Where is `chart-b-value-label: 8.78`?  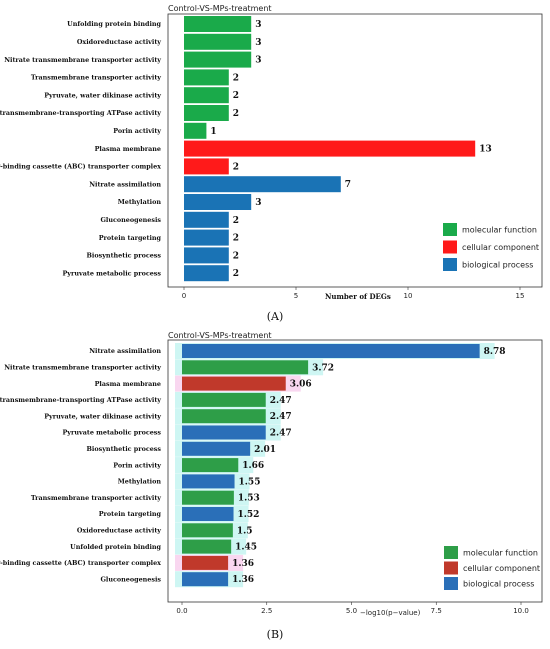
chart-b-value-label: 8.78 is located at coordinates (495, 352).